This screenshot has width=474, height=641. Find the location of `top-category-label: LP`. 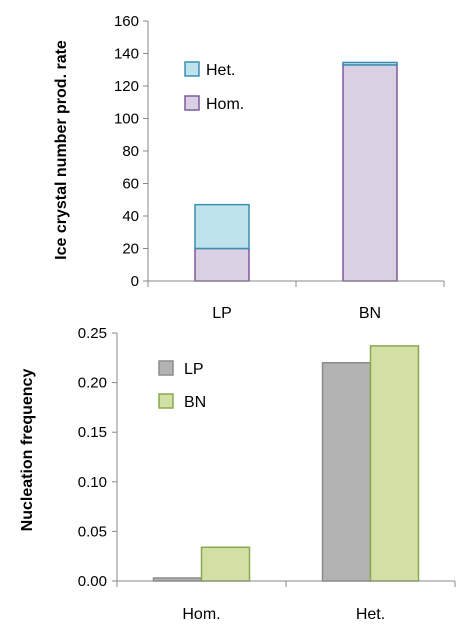

top-category-label: LP is located at coordinates (222, 313).